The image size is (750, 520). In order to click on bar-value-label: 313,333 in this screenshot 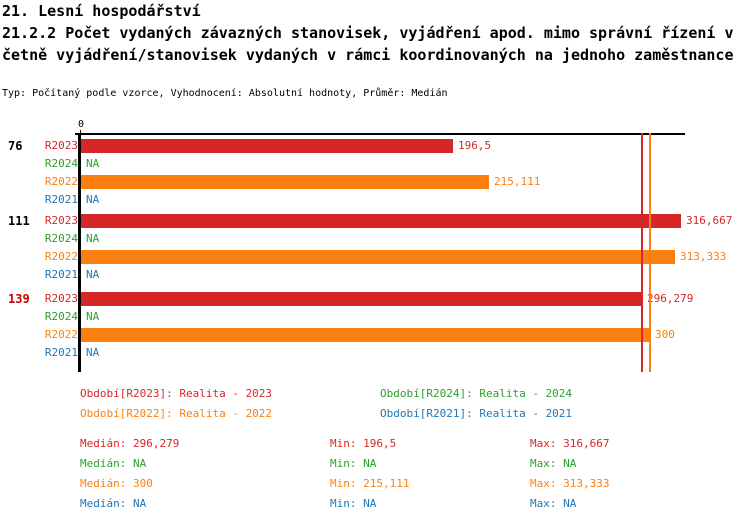, I will do `click(703, 256)`.